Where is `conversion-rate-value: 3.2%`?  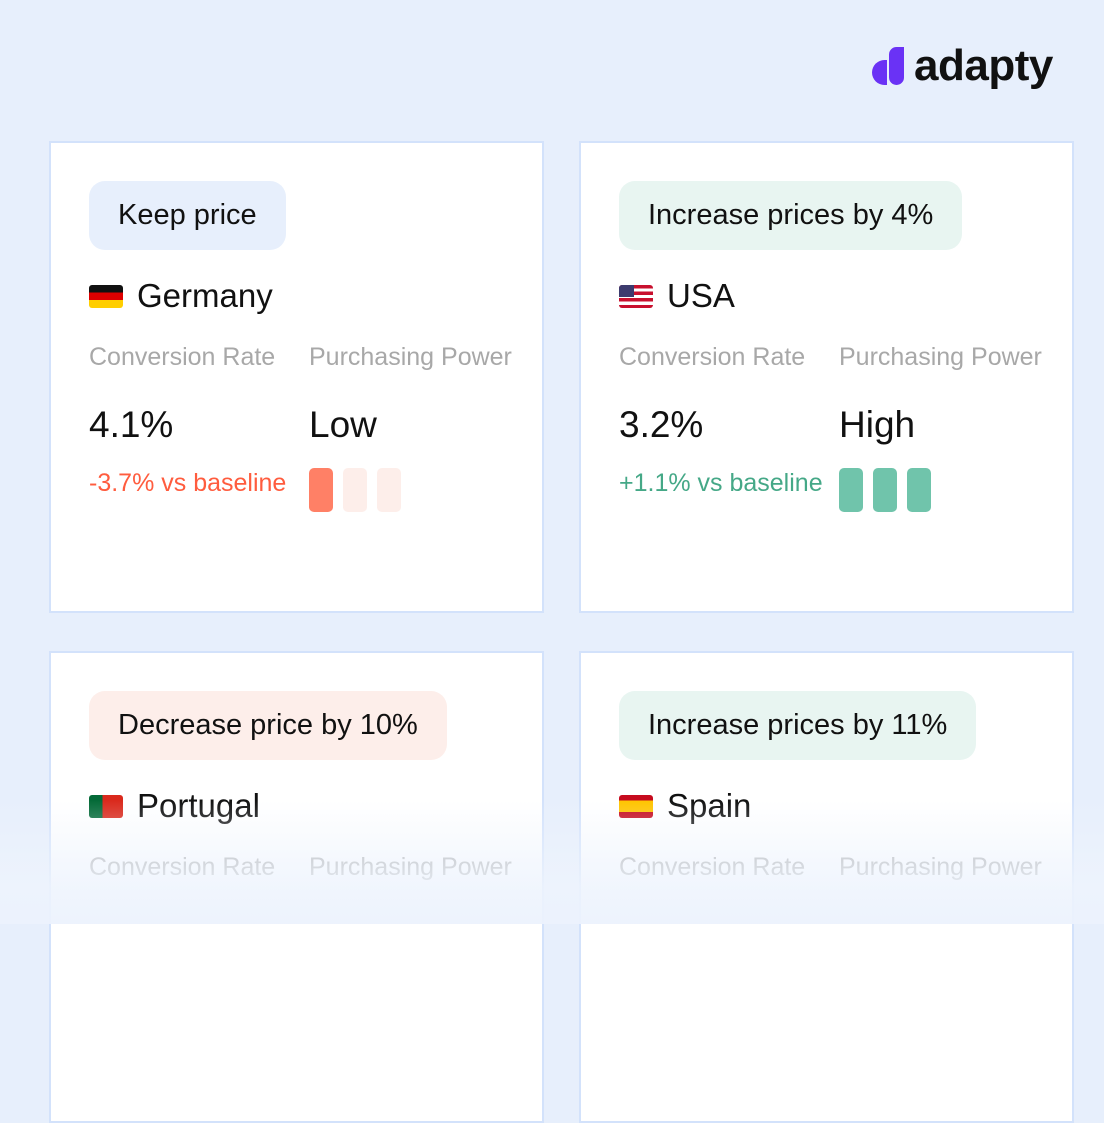 conversion-rate-value: 3.2% is located at coordinates (661, 424).